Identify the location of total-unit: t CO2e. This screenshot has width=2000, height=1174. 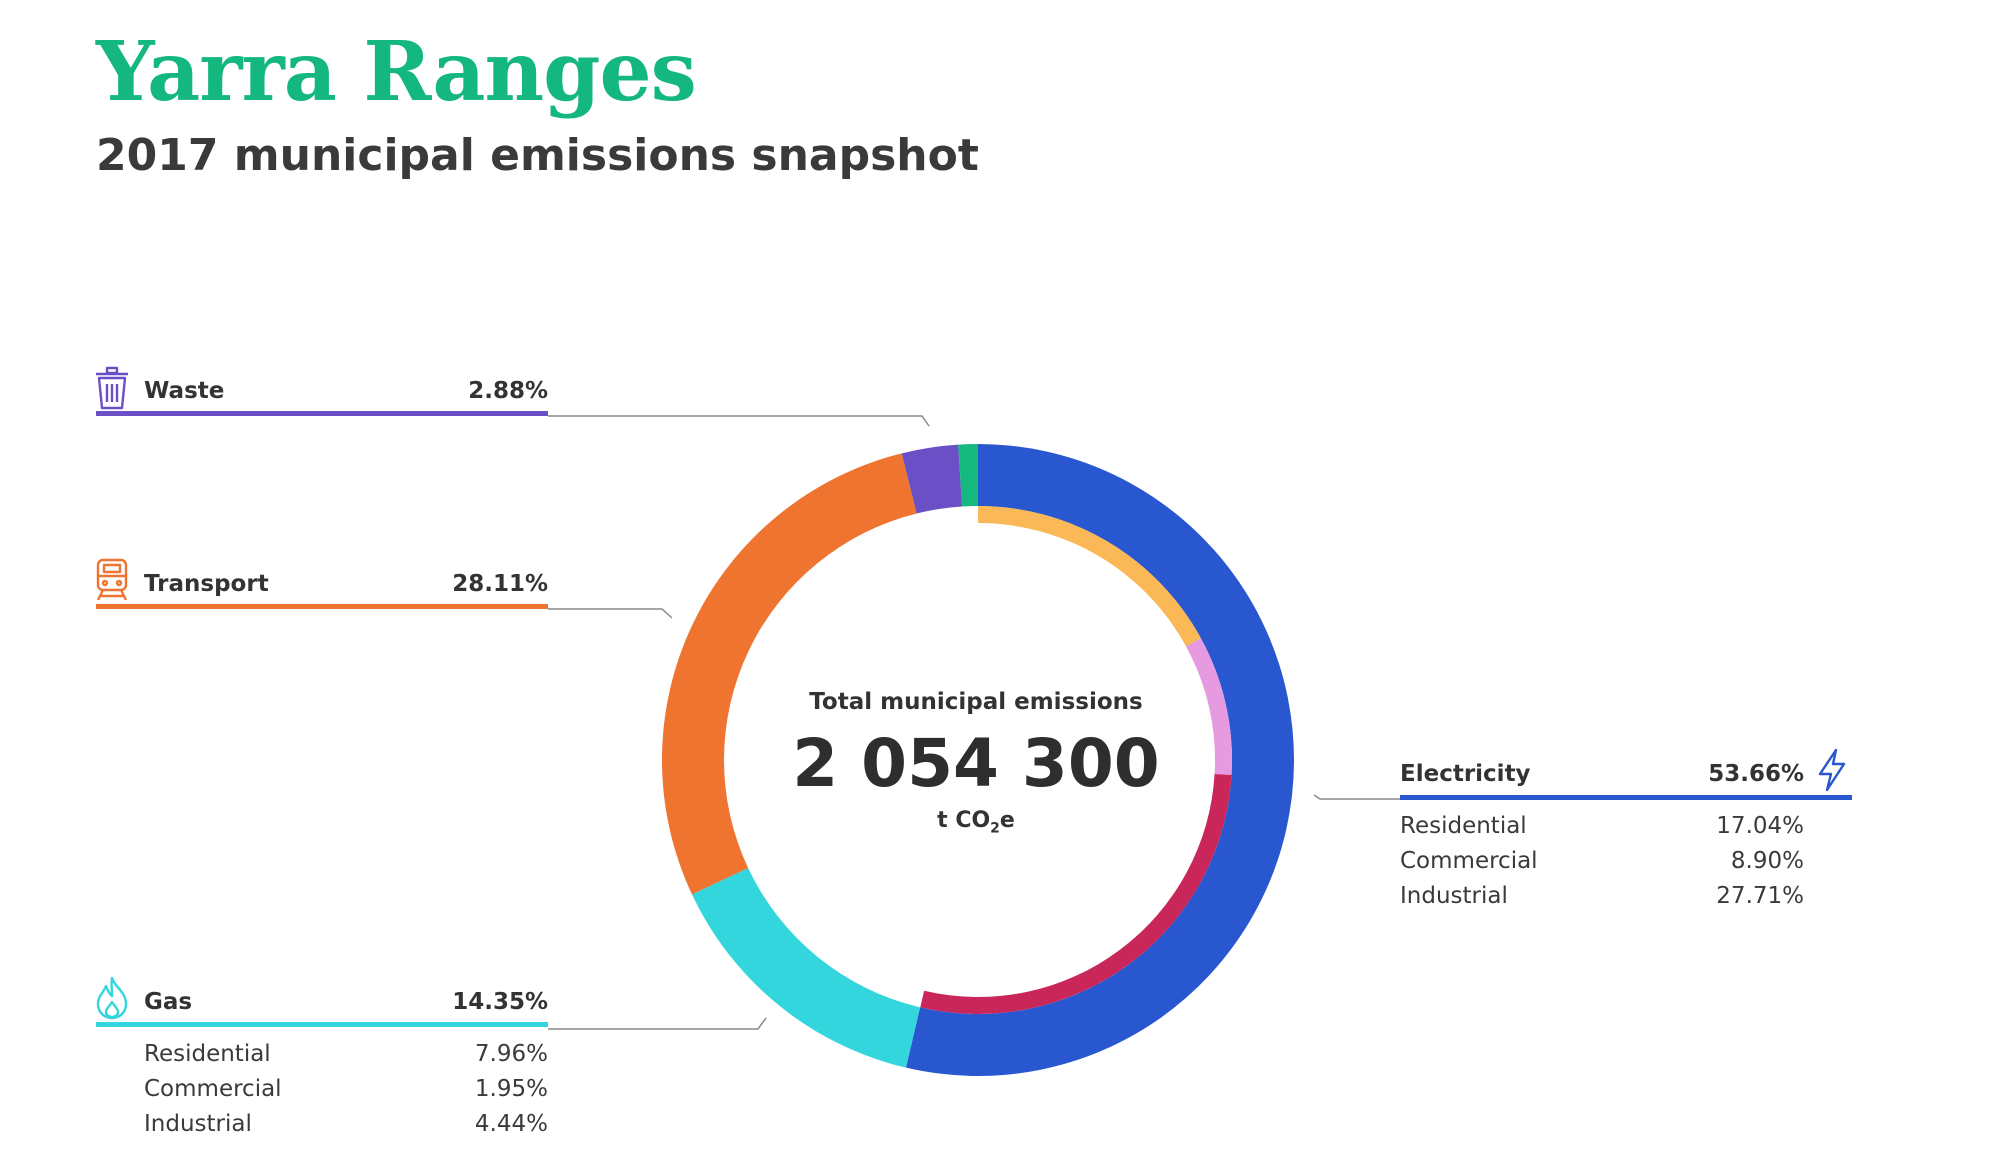
(976, 822).